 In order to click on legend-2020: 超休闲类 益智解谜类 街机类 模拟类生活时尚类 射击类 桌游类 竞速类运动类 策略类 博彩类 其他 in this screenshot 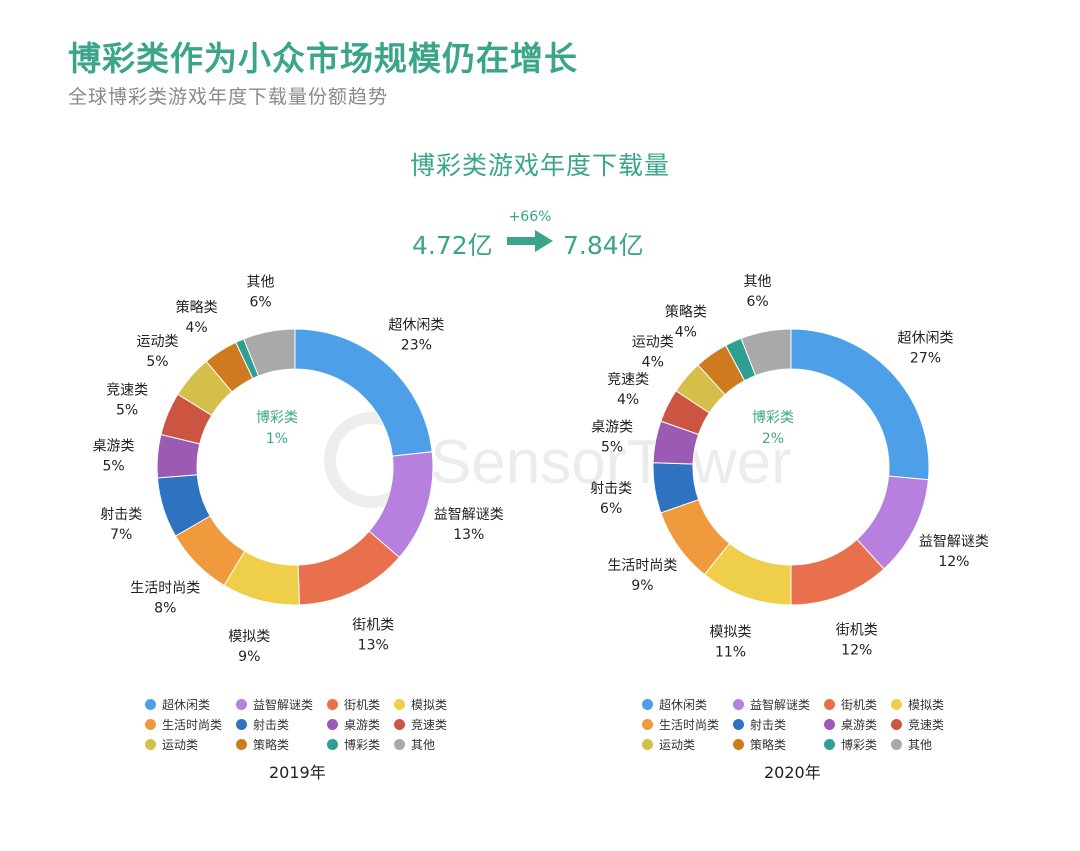, I will do `click(793, 724)`.